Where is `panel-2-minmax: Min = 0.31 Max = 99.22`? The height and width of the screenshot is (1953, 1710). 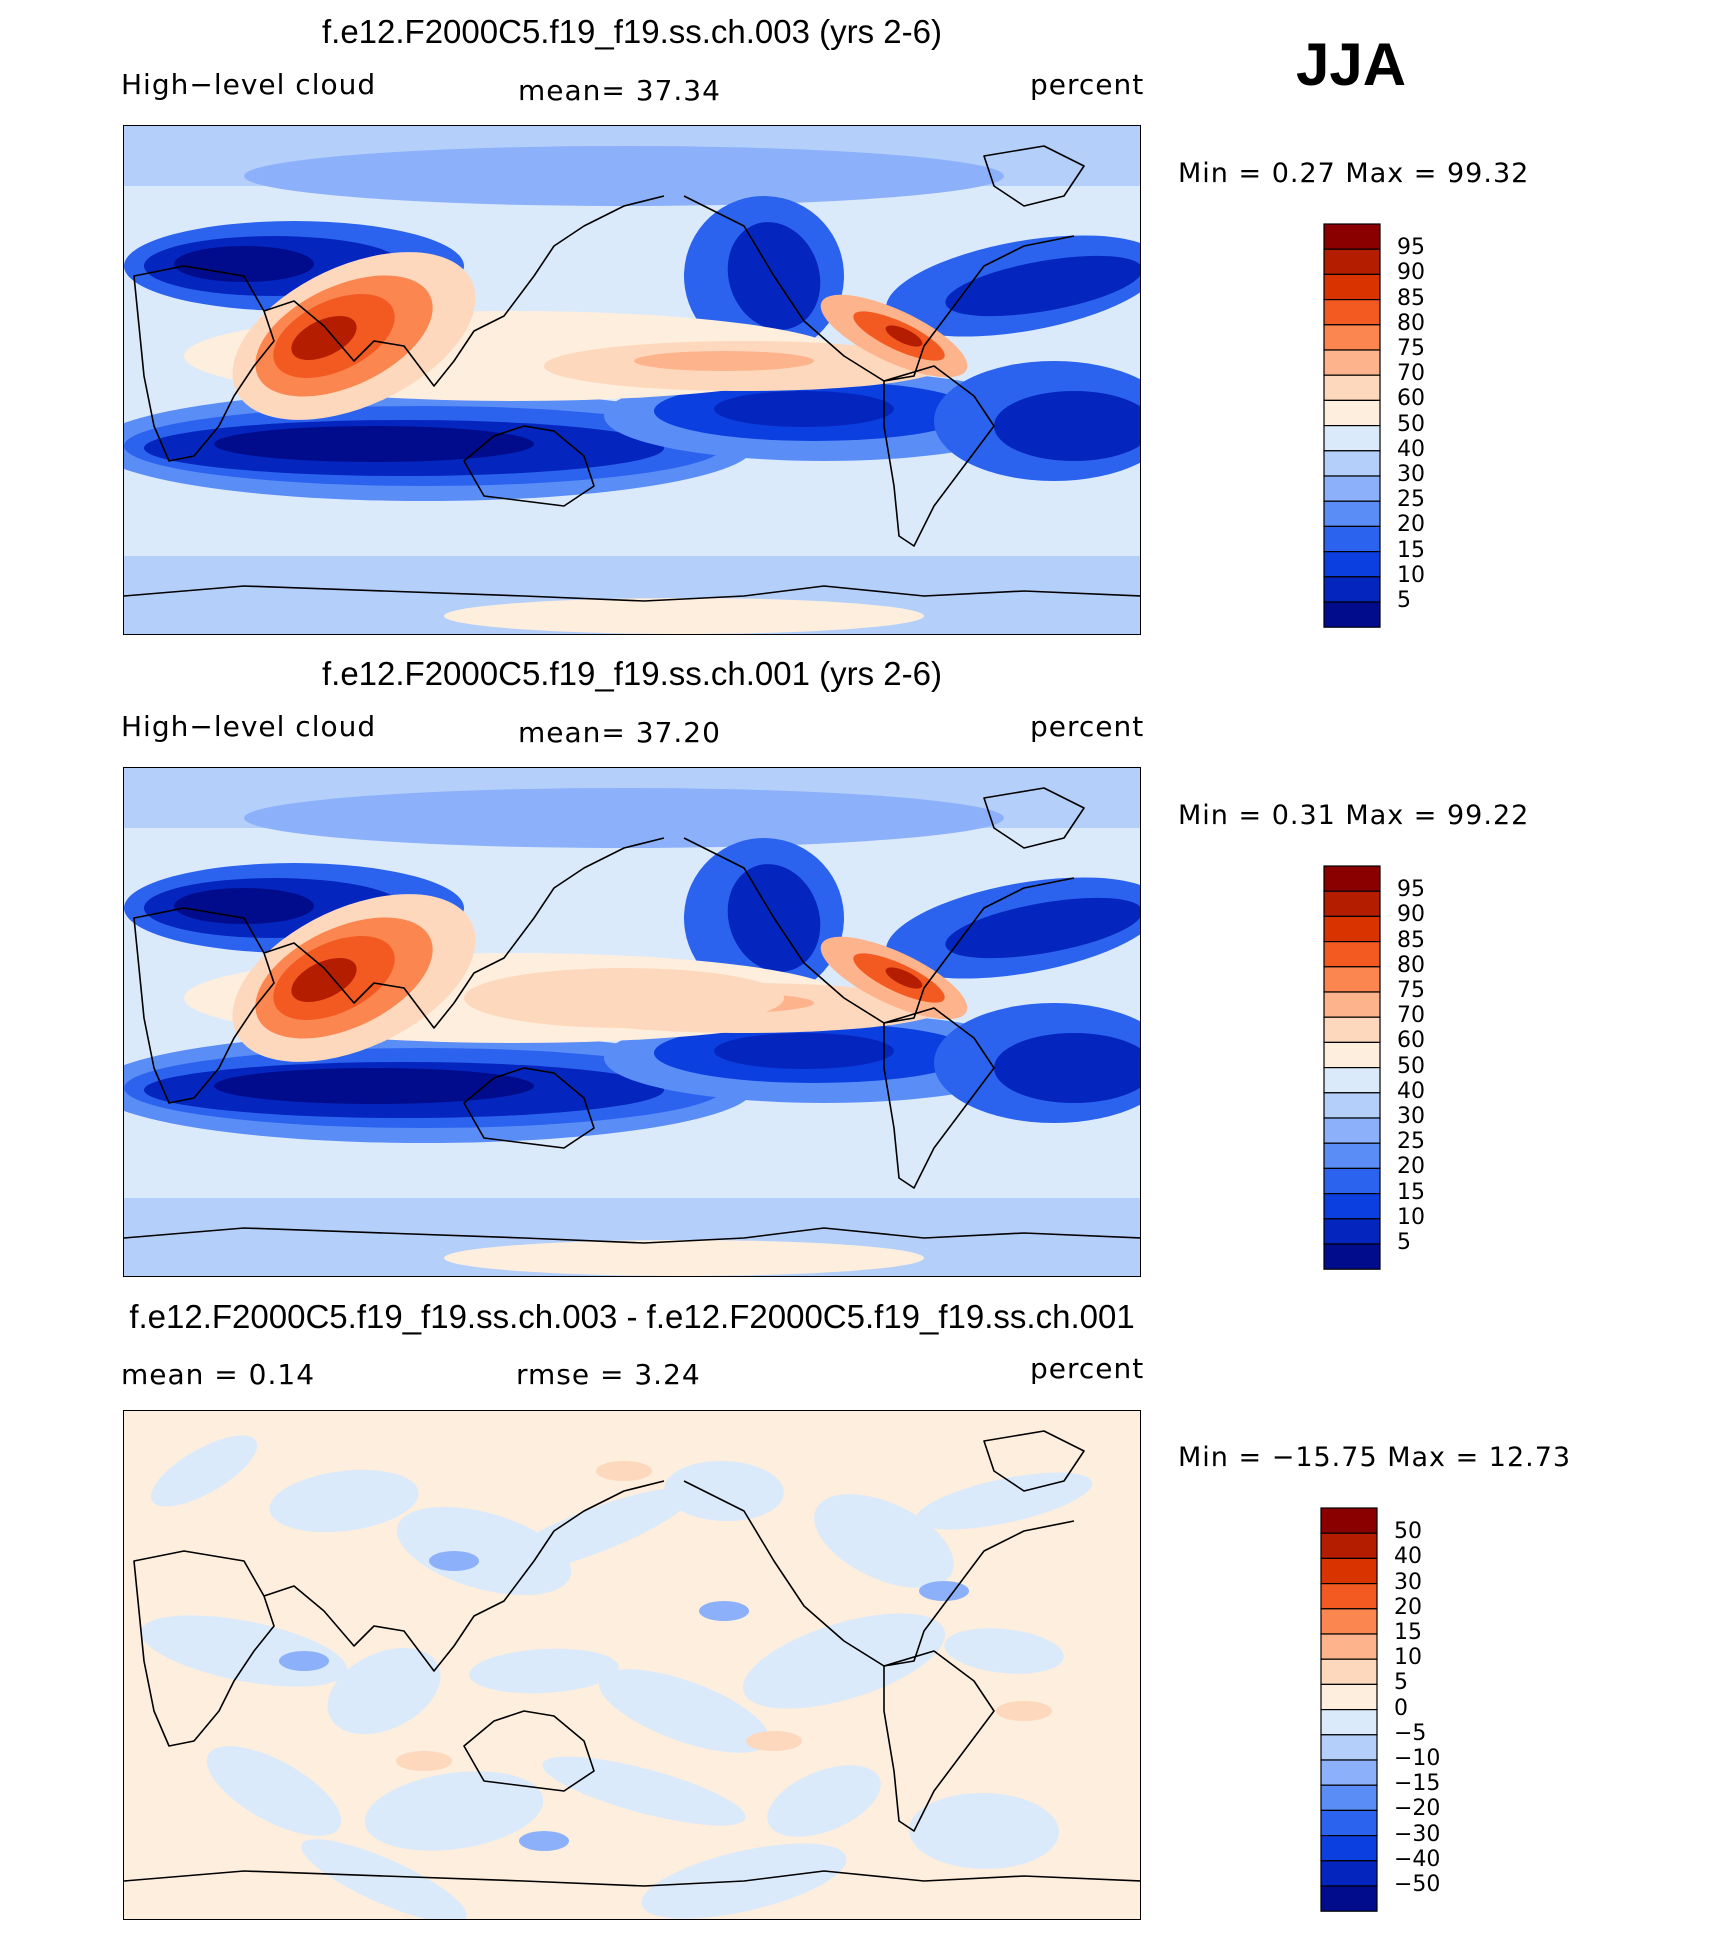 panel-2-minmax: Min = 0.31 Max = 99.22 is located at coordinates (1354, 815).